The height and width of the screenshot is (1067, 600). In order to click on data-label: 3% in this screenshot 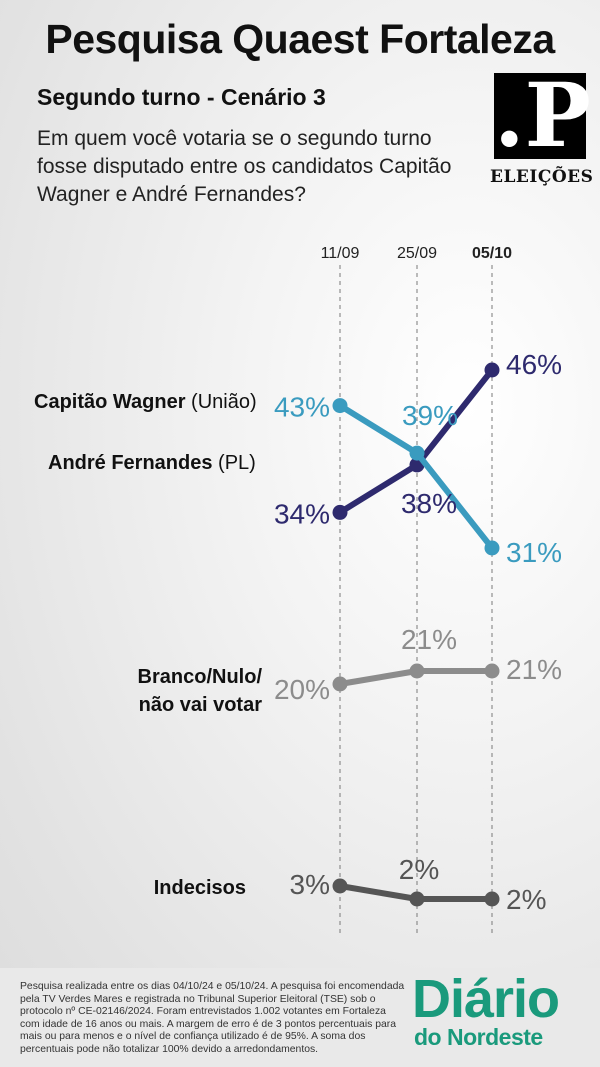, I will do `click(310, 884)`.